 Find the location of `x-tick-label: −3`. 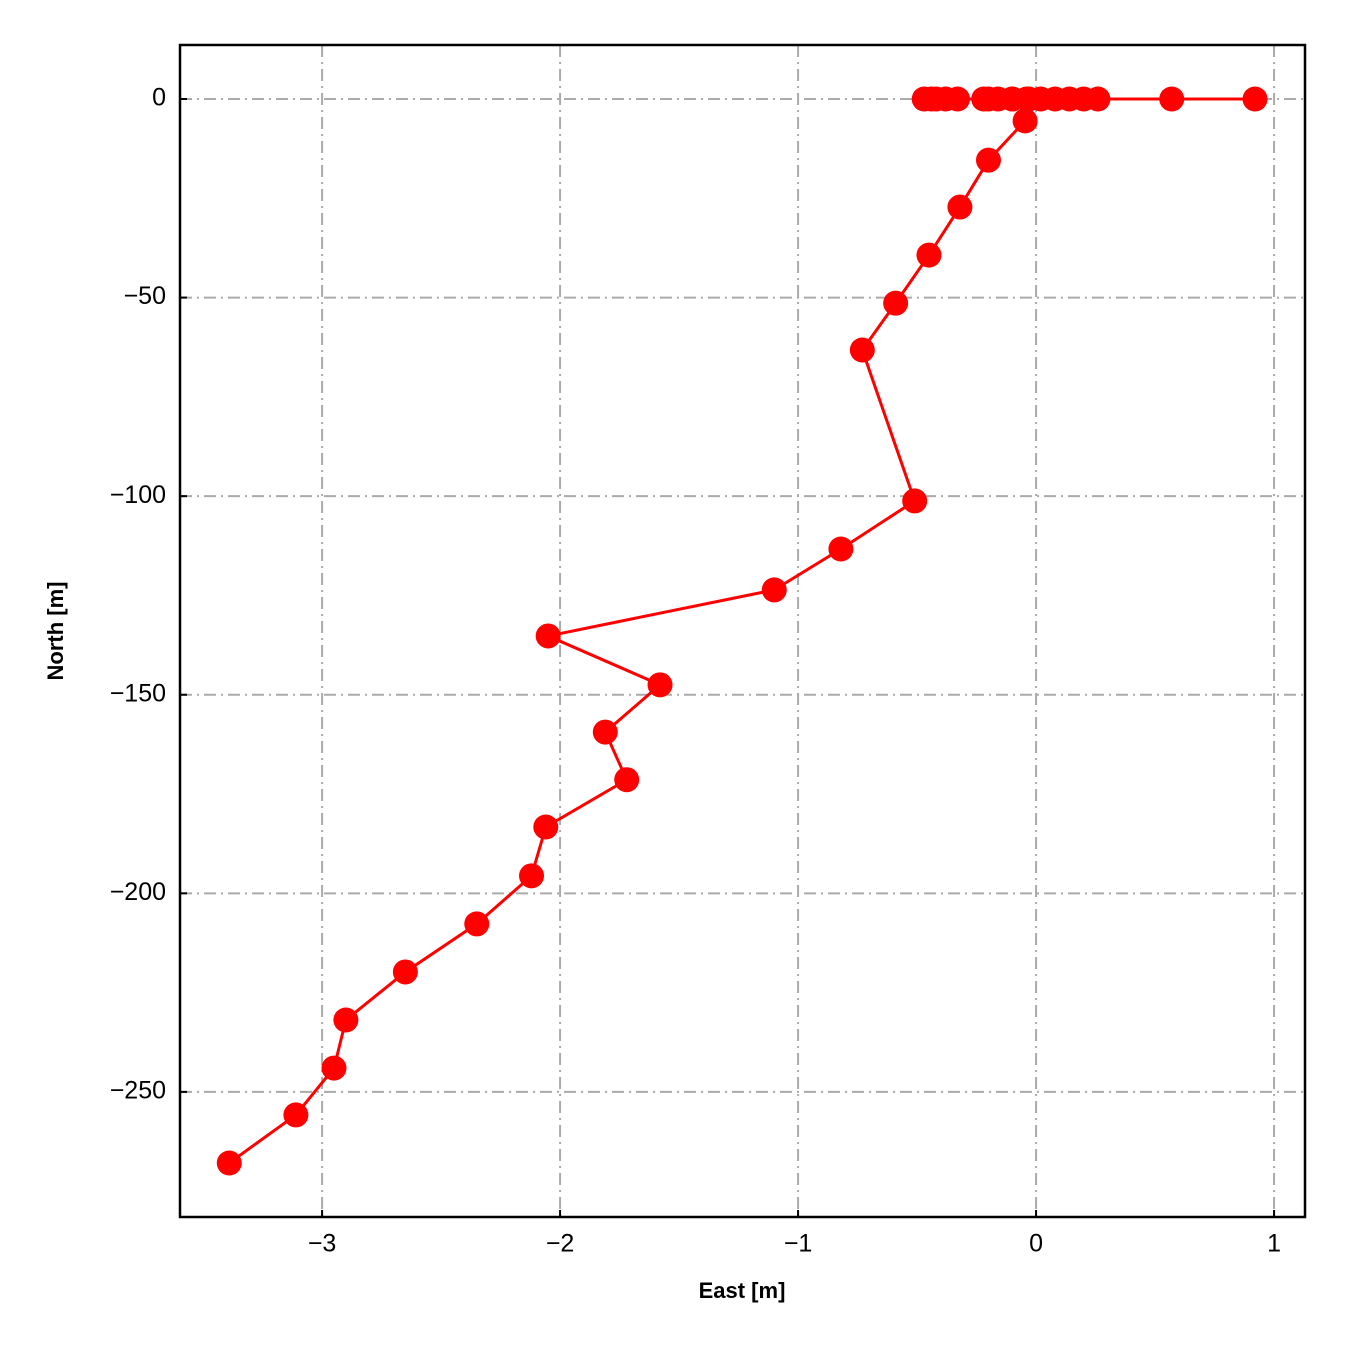

x-tick-label: −3 is located at coordinates (322, 1244).